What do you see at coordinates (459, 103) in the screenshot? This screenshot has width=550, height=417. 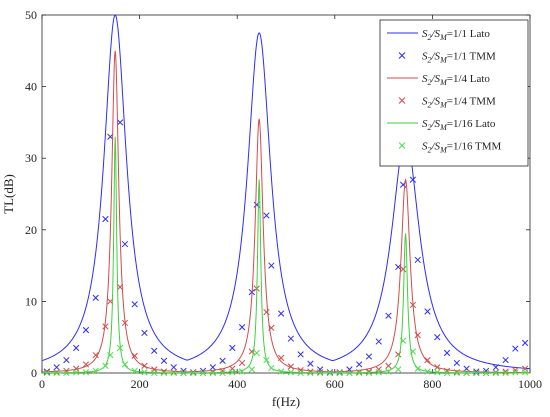 I see `legend-label: S2/SM=1/4 TMM` at bounding box center [459, 103].